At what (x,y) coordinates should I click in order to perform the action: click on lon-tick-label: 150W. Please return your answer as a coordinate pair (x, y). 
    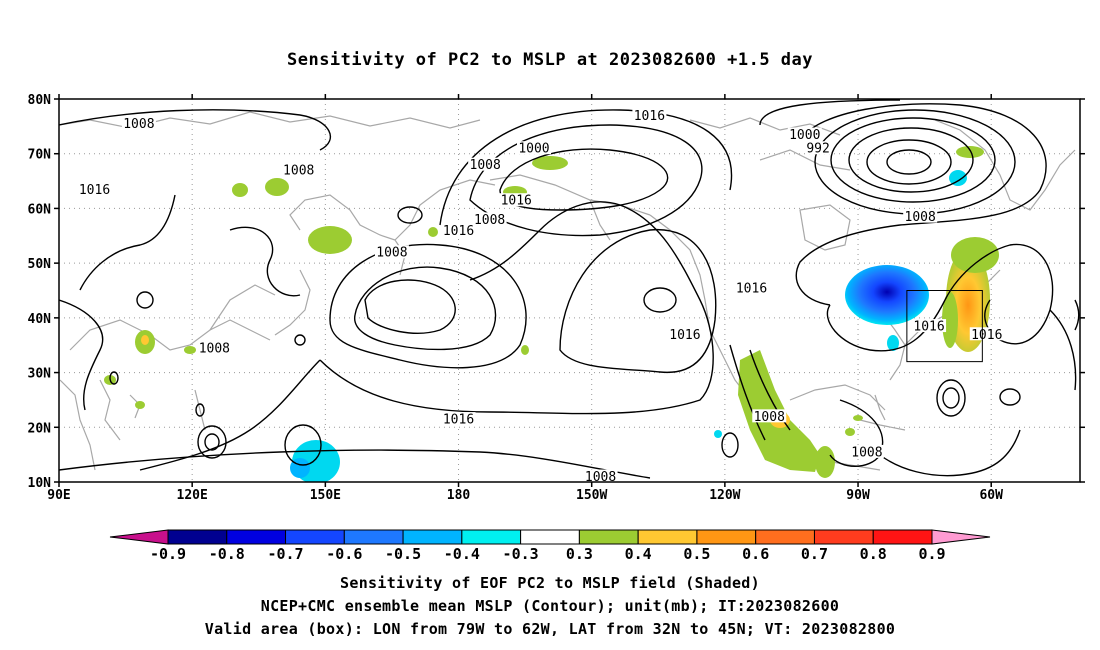
    Looking at the image, I should click on (591, 495).